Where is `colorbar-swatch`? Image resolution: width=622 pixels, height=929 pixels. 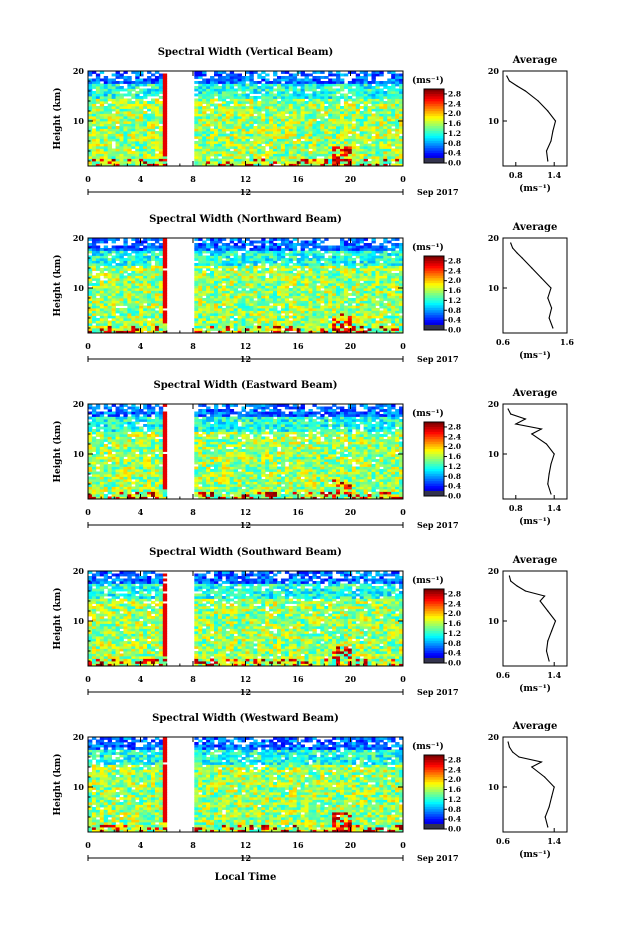
colorbar-swatch is located at coordinates (434, 93).